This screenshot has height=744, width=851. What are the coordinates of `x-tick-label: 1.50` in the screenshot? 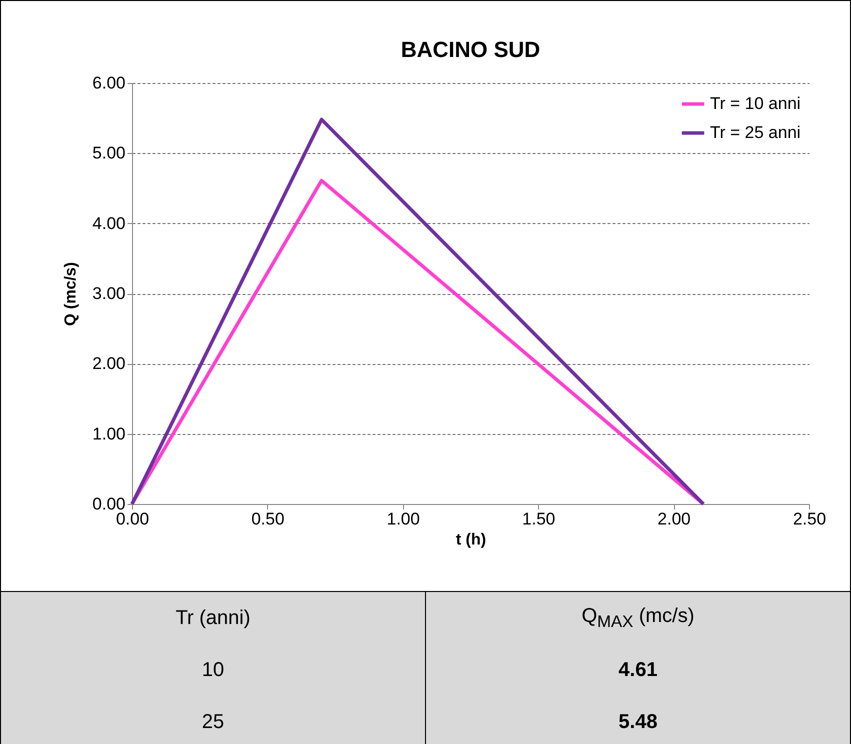 It's located at (539, 519).